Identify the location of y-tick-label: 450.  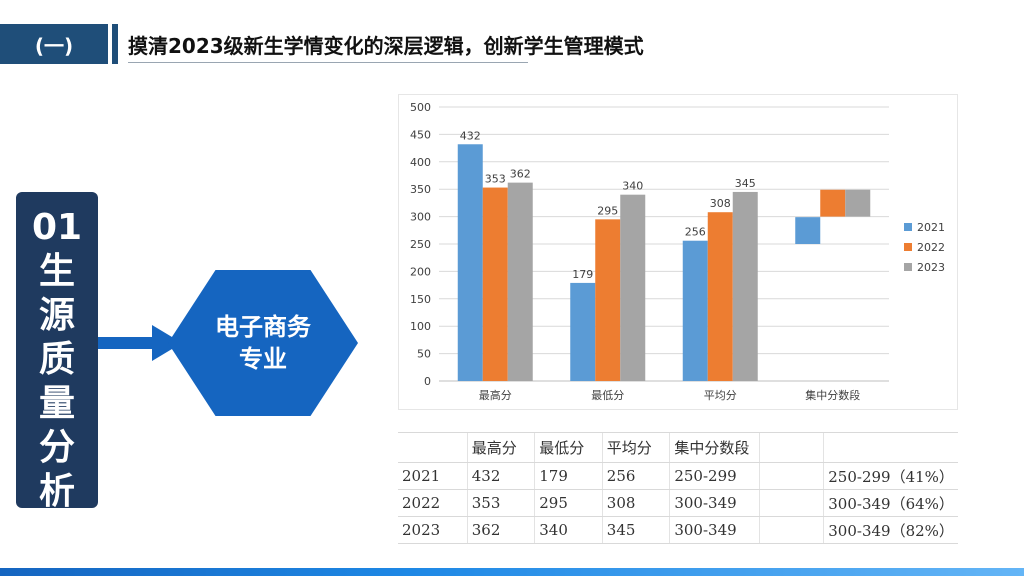
(420, 134).